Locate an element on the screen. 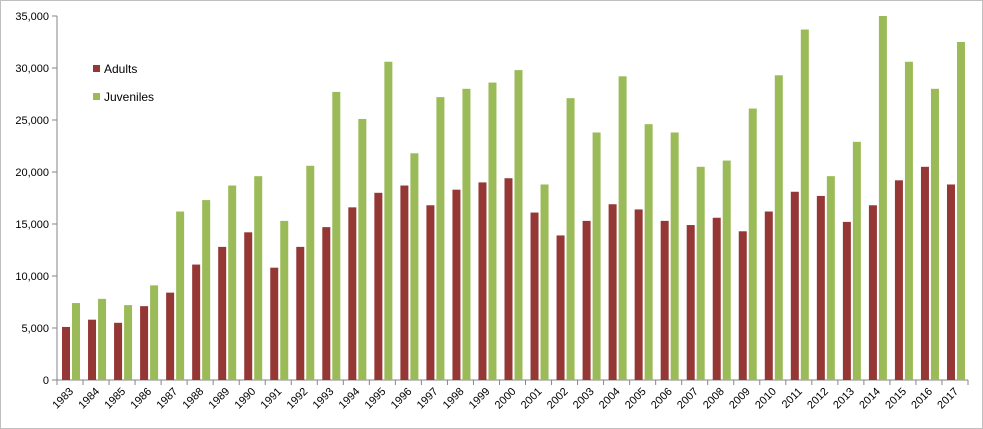 This screenshot has width=983, height=429. bar-juveniles-1986 is located at coordinates (154, 332).